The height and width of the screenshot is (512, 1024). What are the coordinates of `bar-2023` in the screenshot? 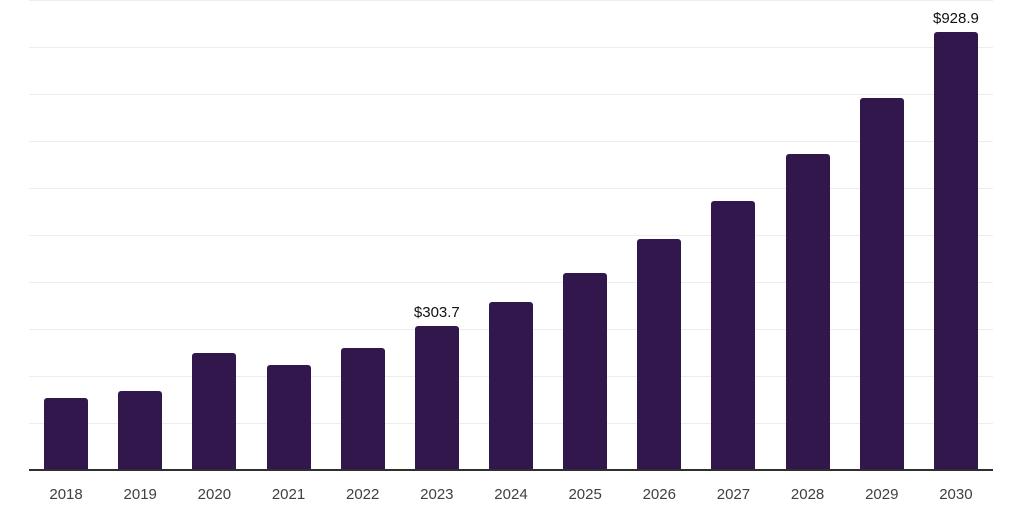 It's located at (436, 397).